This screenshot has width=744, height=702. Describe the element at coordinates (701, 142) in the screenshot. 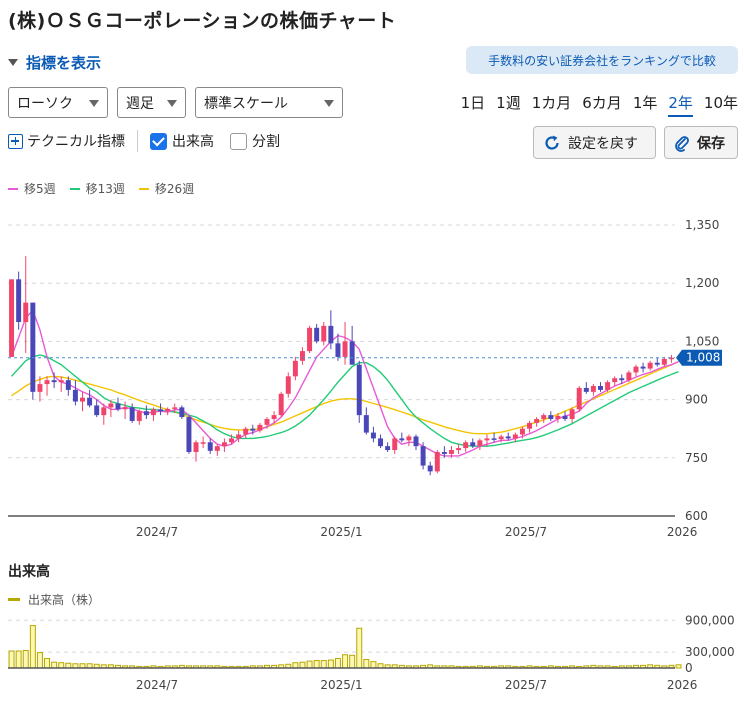

I see `save-button: 保存` at that location.